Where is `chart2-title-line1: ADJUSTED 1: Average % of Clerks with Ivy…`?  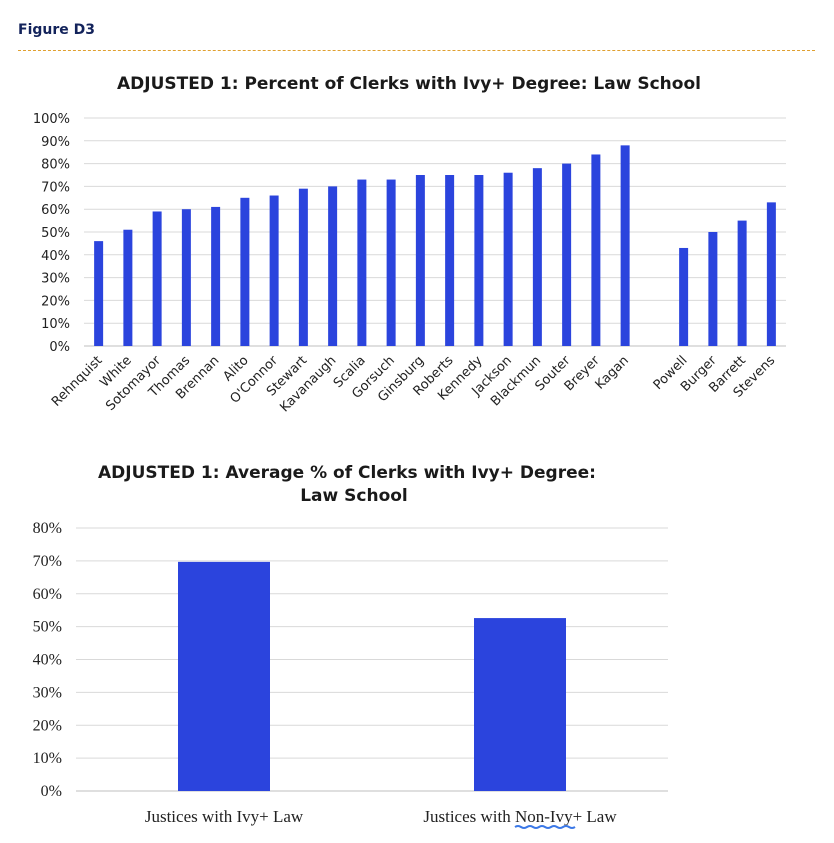
chart2-title-line1: ADJUSTED 1: Average % of Clerks with Ivy… is located at coordinates (347, 473).